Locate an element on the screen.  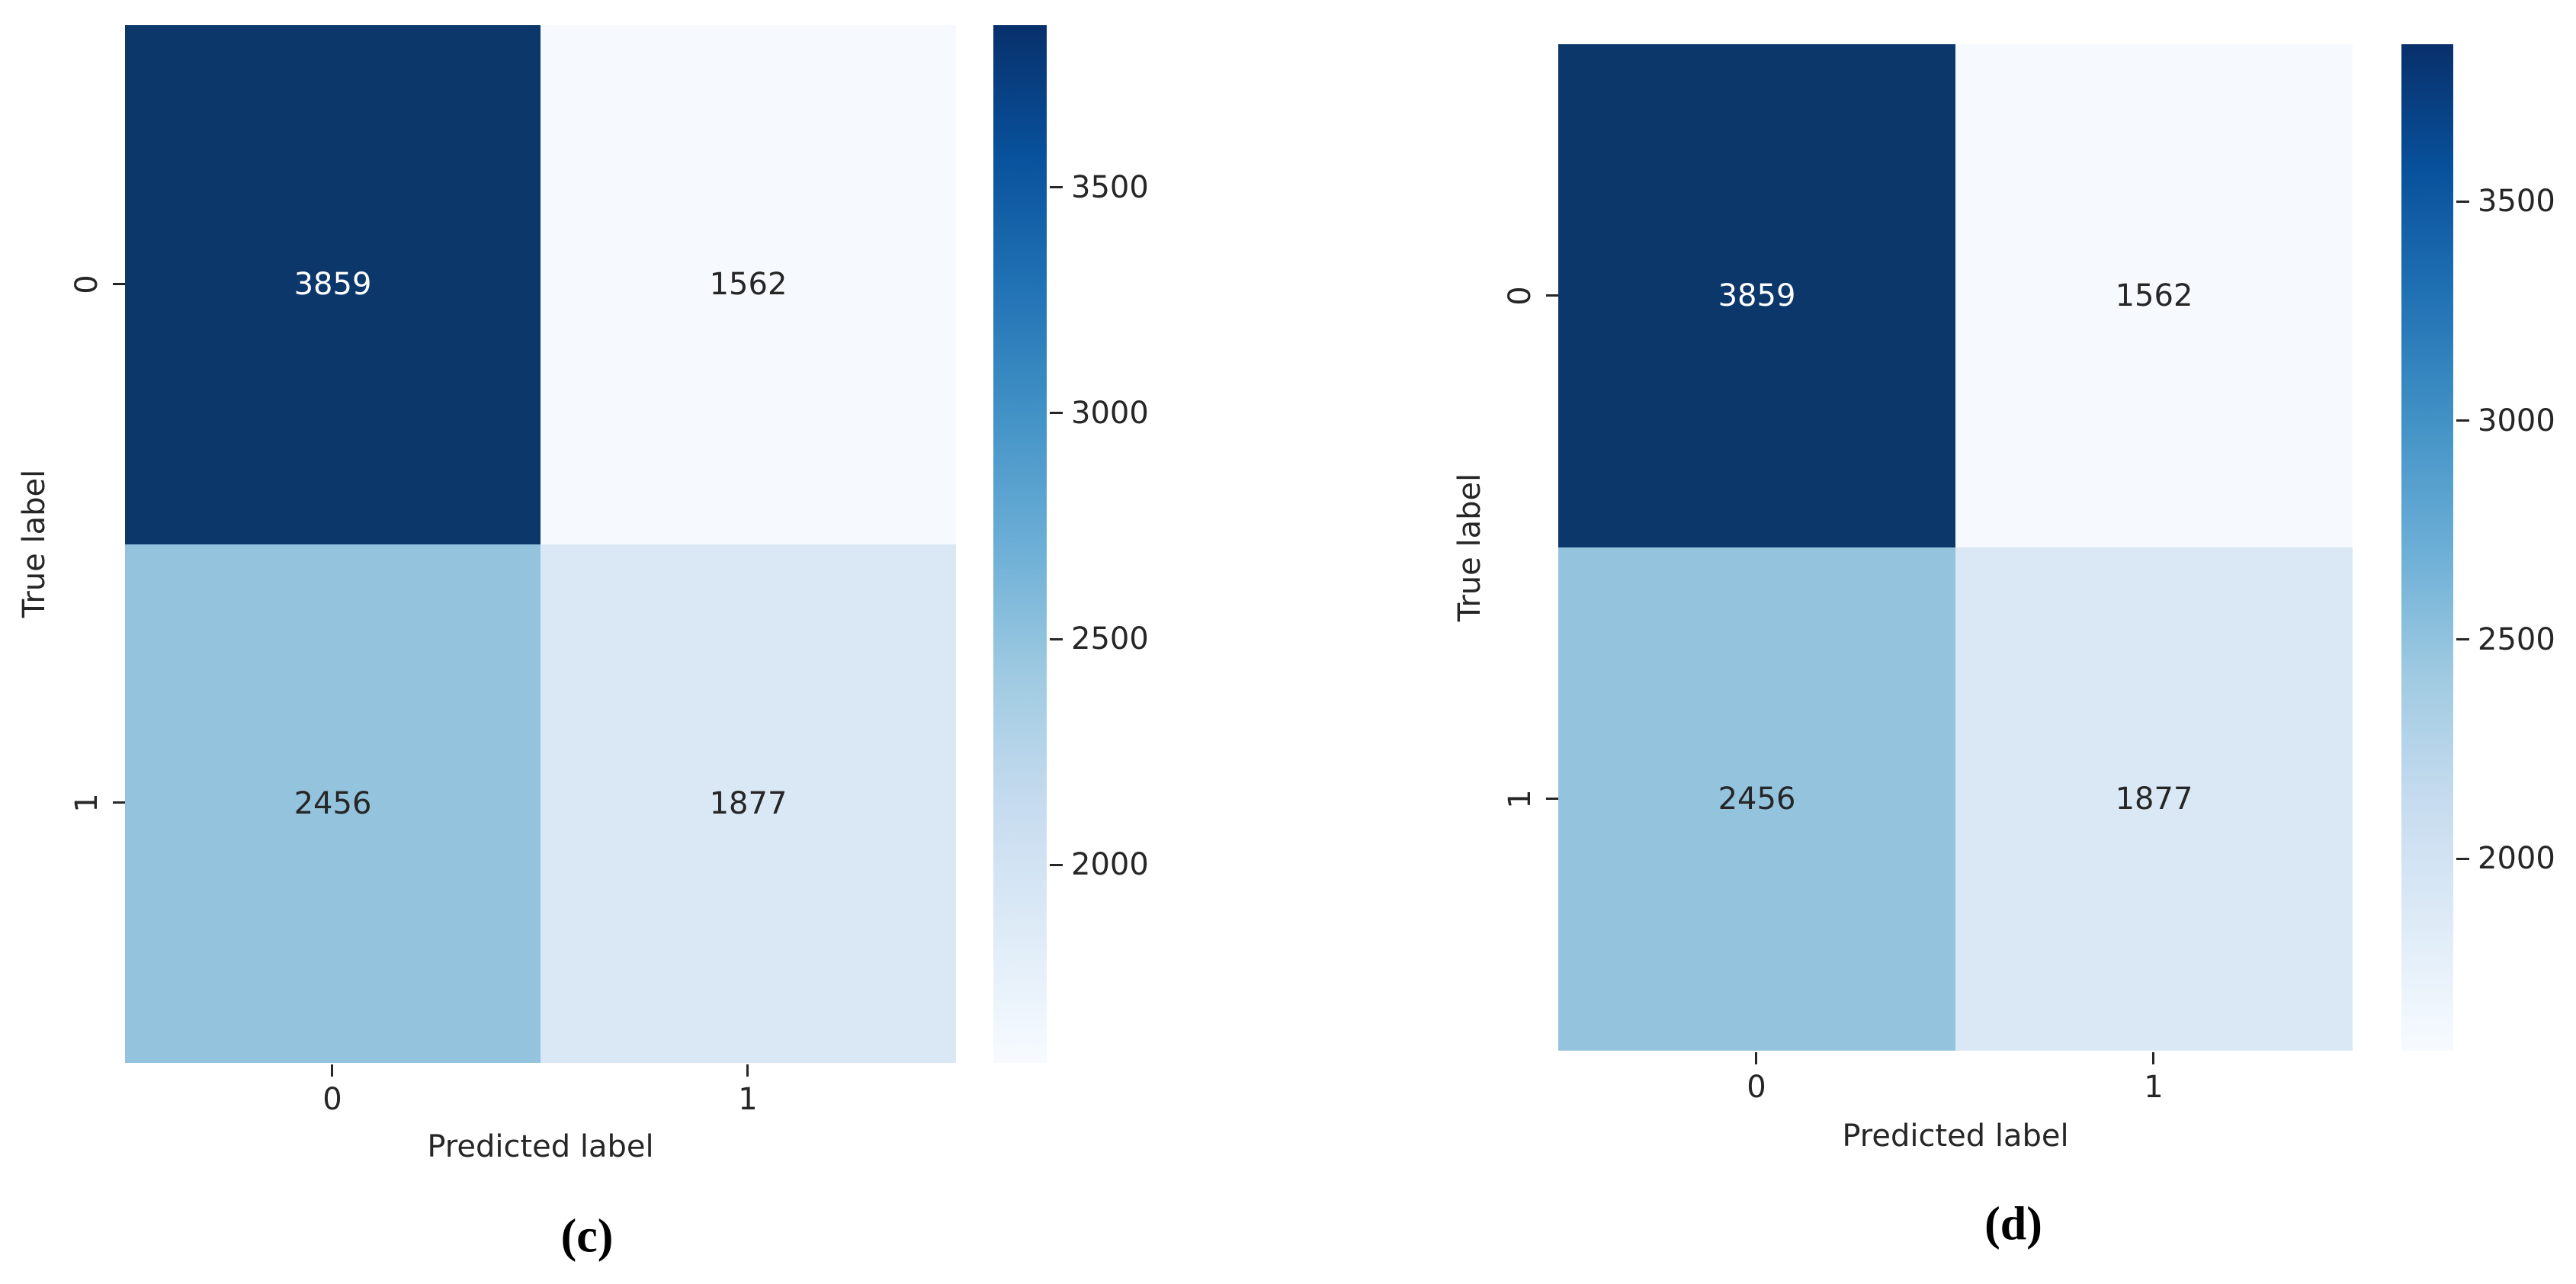
colorbar-d is located at coordinates (2427, 547).